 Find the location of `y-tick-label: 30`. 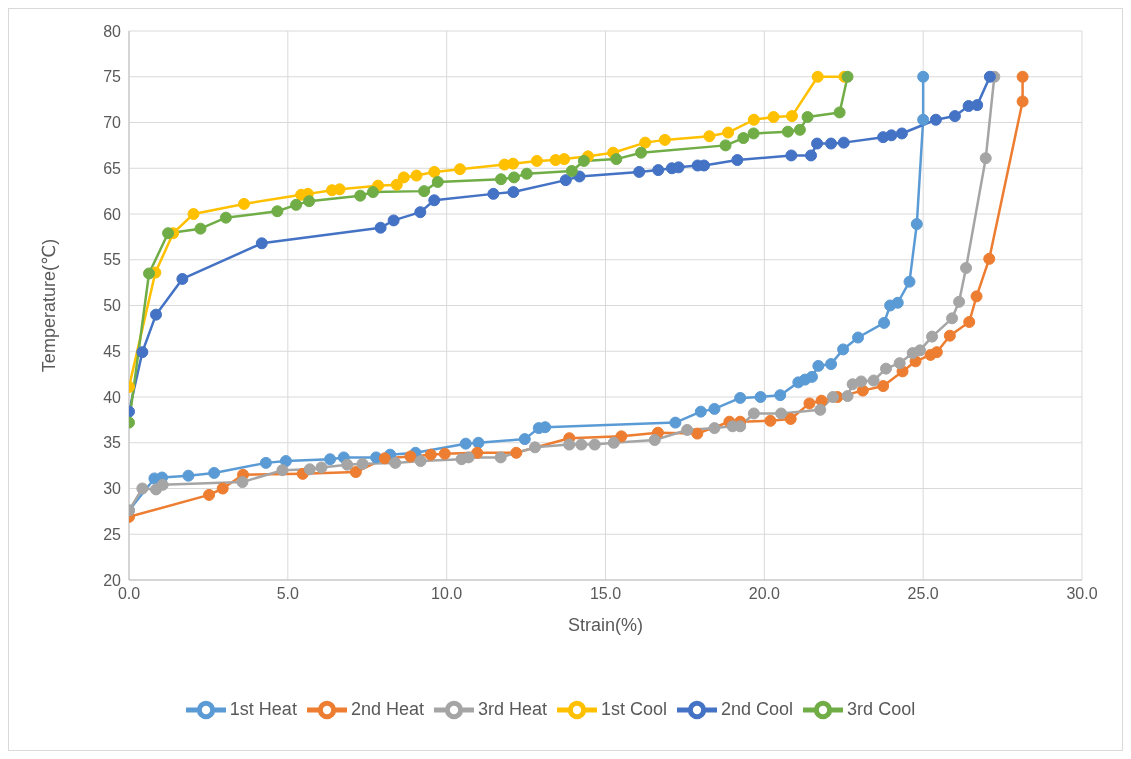

y-tick-label: 30 is located at coordinates (112, 489).